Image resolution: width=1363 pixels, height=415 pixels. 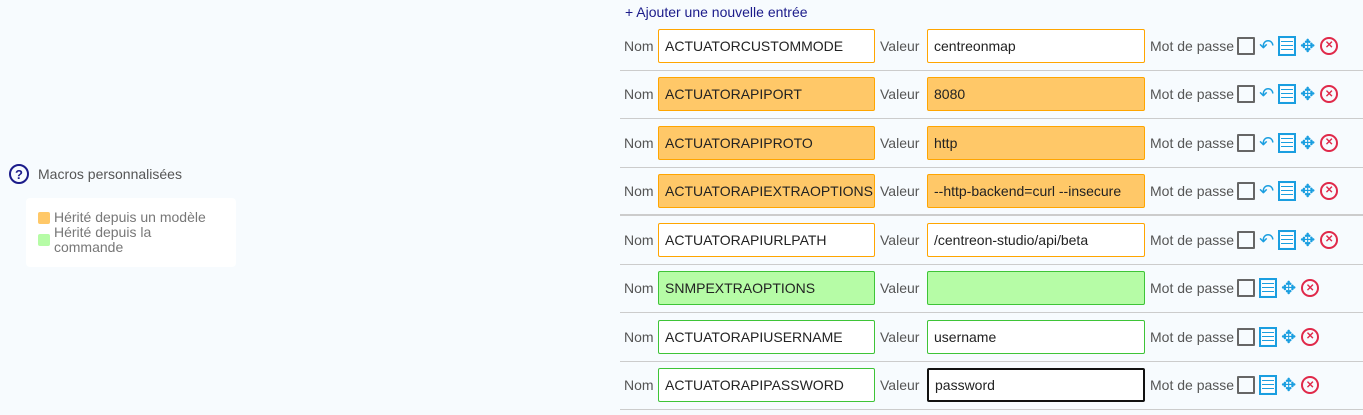 I want to click on macro-value-input, so click(x=1036, y=288).